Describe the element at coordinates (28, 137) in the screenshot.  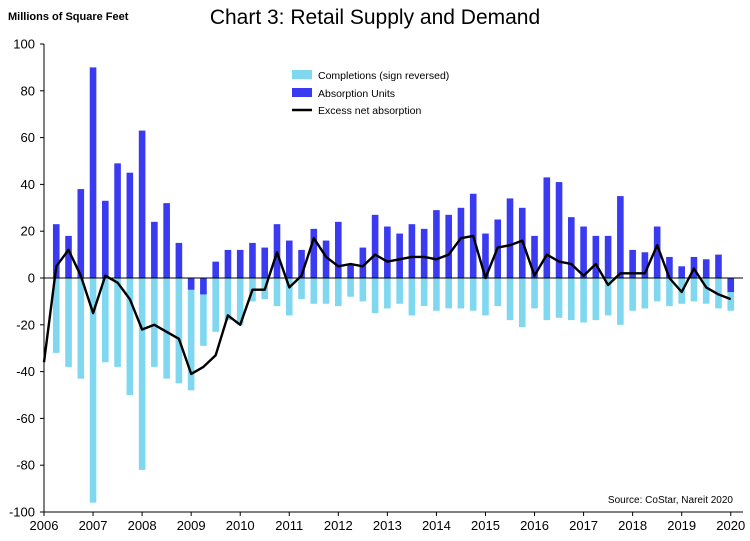
I see `y-tick-label: 60` at that location.